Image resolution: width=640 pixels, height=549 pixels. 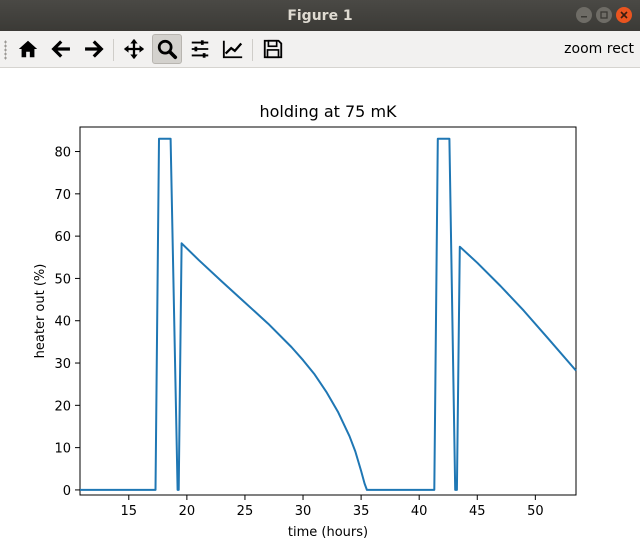 What do you see at coordinates (62, 406) in the screenshot?
I see `y-tick-label: 20` at bounding box center [62, 406].